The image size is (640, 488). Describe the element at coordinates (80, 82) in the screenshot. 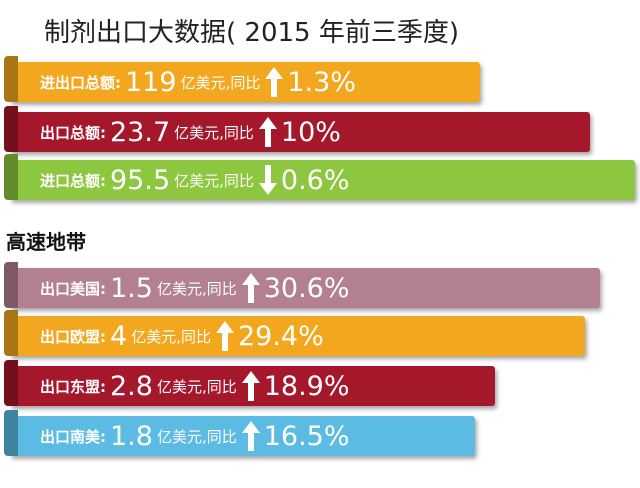

I see `label: 进出口总额:` at that location.